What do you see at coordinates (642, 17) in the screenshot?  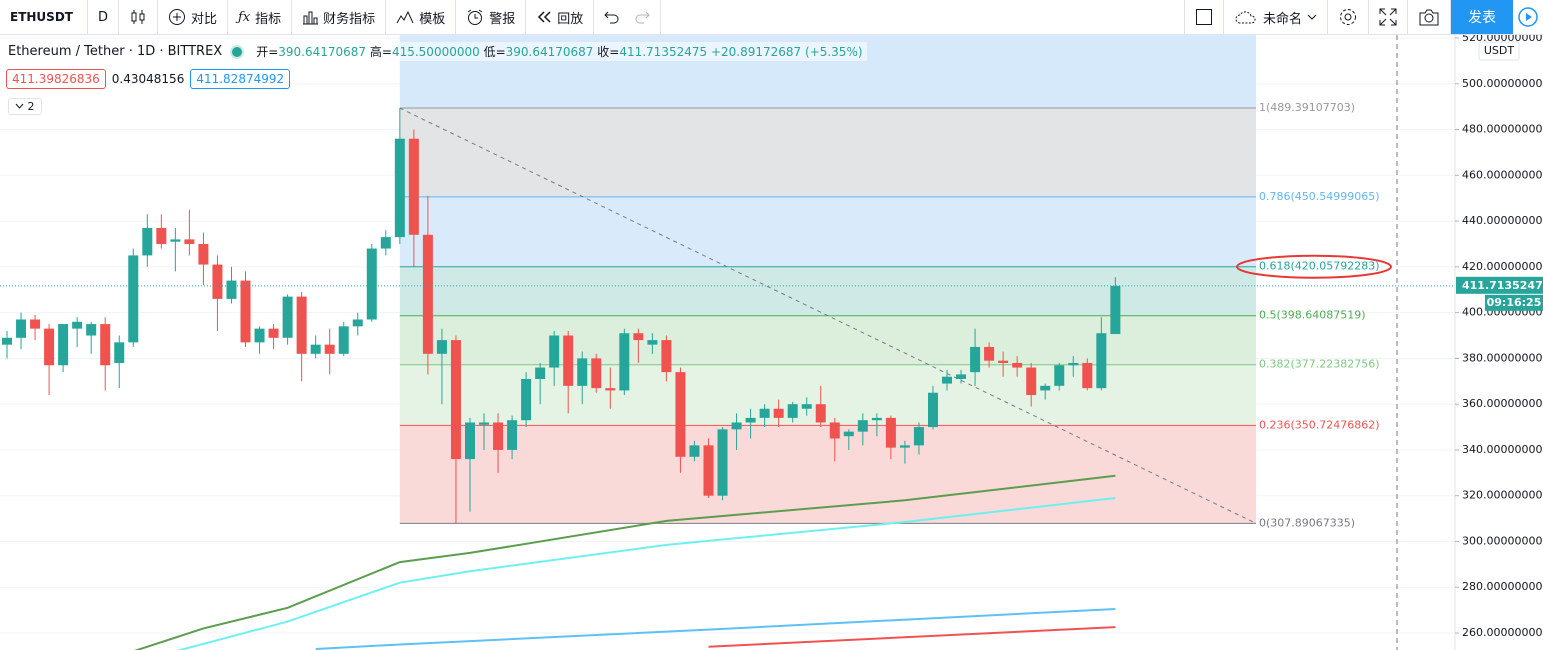 I see `redo-icon` at bounding box center [642, 17].